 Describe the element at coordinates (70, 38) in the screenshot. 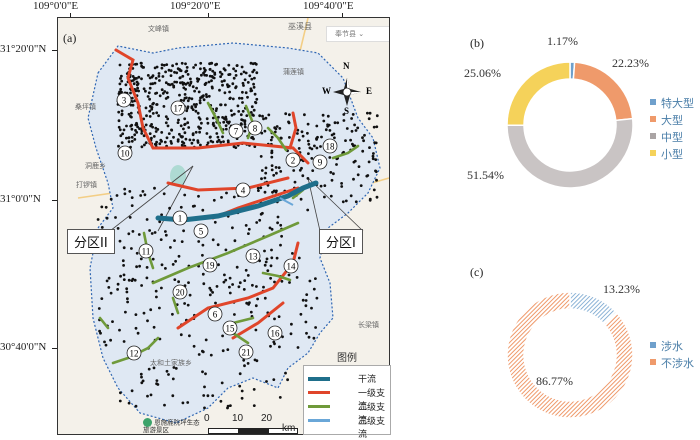

I see `panel-a-label: (a)` at that location.